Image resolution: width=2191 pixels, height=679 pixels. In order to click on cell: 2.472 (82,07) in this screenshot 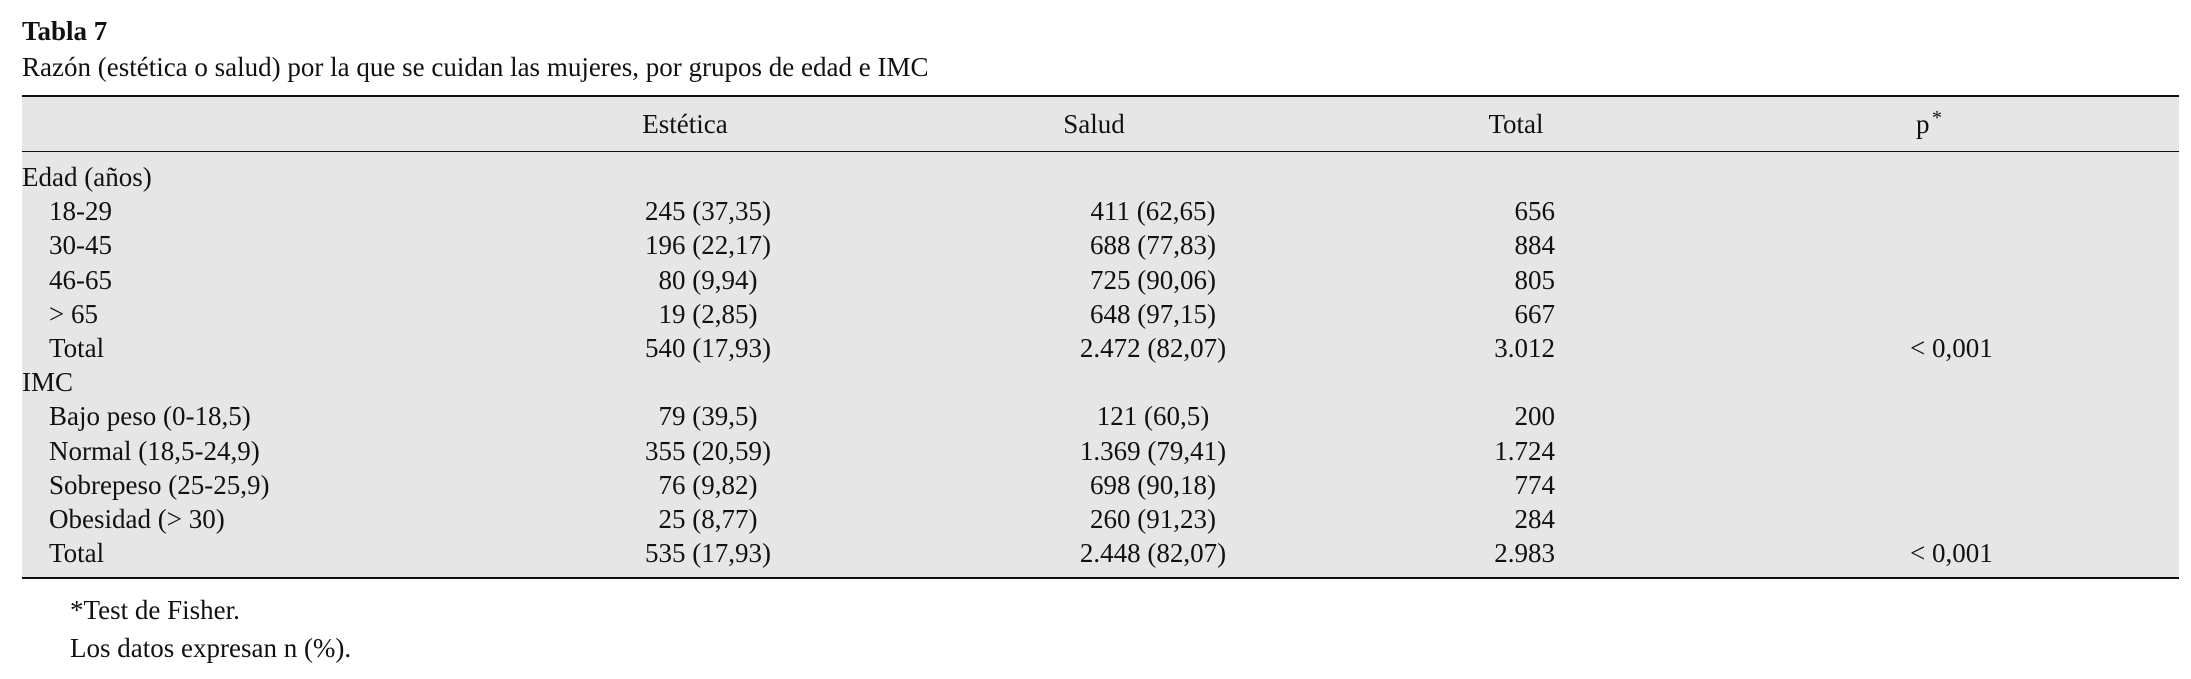, I will do `click(1153, 348)`.